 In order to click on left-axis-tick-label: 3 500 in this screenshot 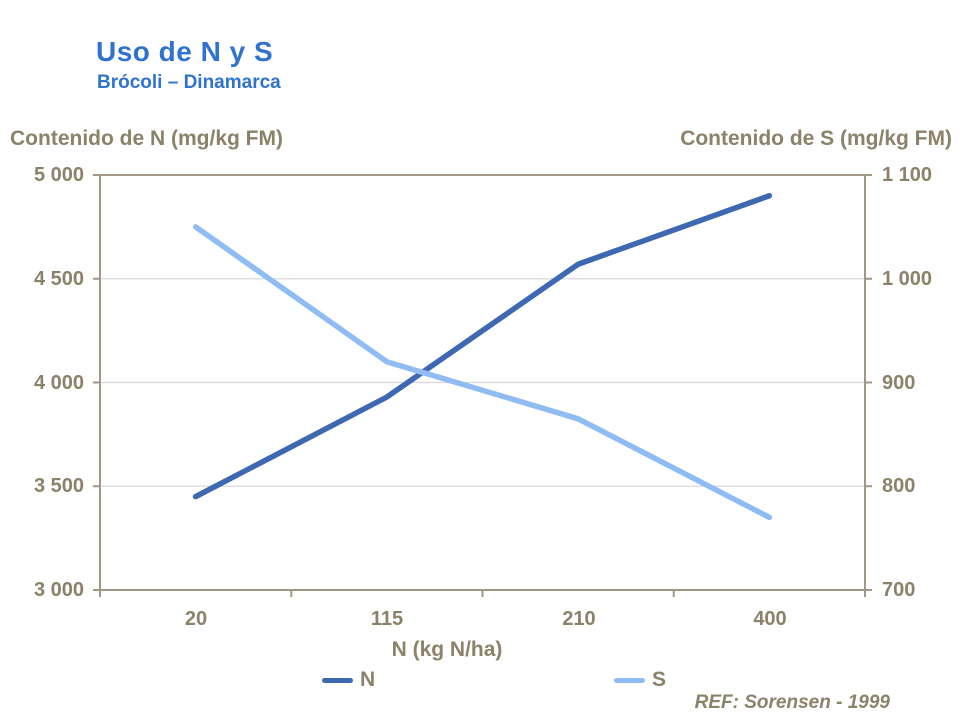, I will do `click(58, 486)`.